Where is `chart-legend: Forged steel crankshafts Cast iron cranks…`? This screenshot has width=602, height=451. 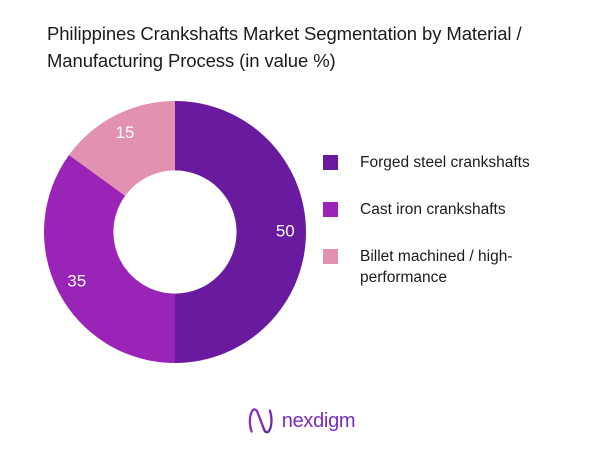
chart-legend: Forged steel crankshafts Cast iron cranks… is located at coordinates (454, 220).